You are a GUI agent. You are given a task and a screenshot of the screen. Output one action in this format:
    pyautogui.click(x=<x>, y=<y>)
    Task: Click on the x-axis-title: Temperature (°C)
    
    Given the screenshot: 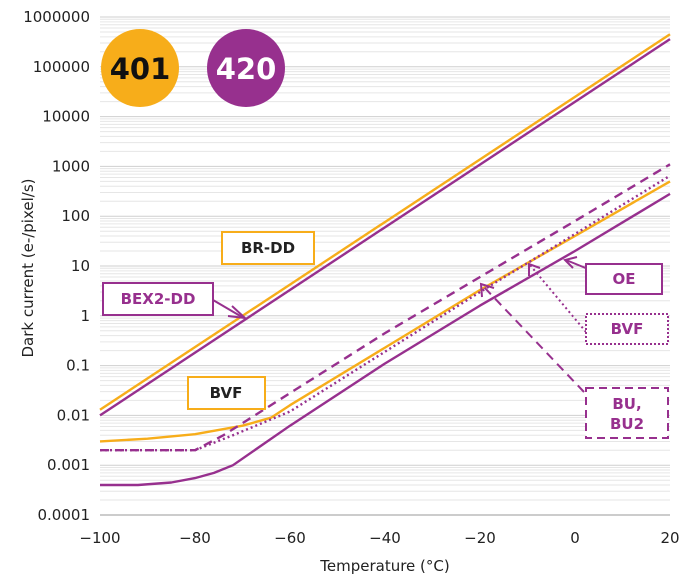 What is the action you would take?
    pyautogui.click(x=384, y=566)
    